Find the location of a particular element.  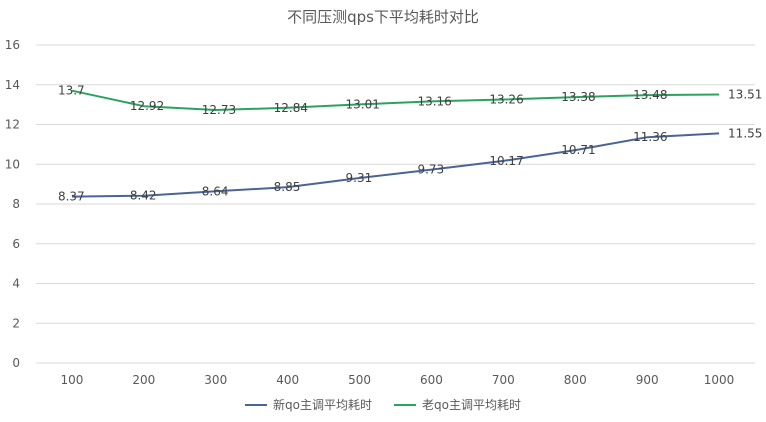

data-label-1: 12.84 is located at coordinates (291, 108).